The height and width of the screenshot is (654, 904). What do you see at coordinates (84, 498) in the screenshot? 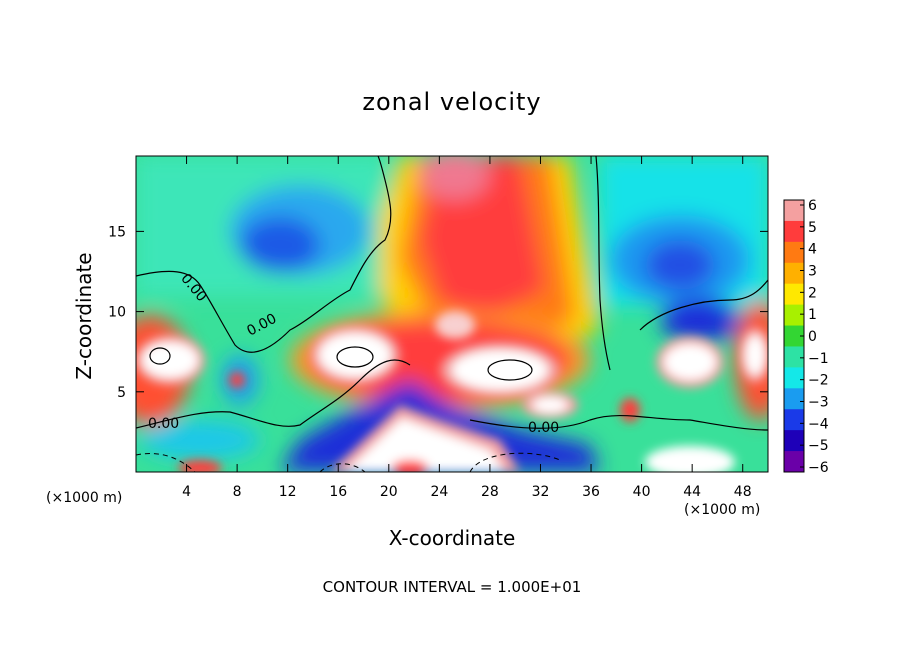
I see `x-unit-label-left: (×1000 m)` at bounding box center [84, 498].